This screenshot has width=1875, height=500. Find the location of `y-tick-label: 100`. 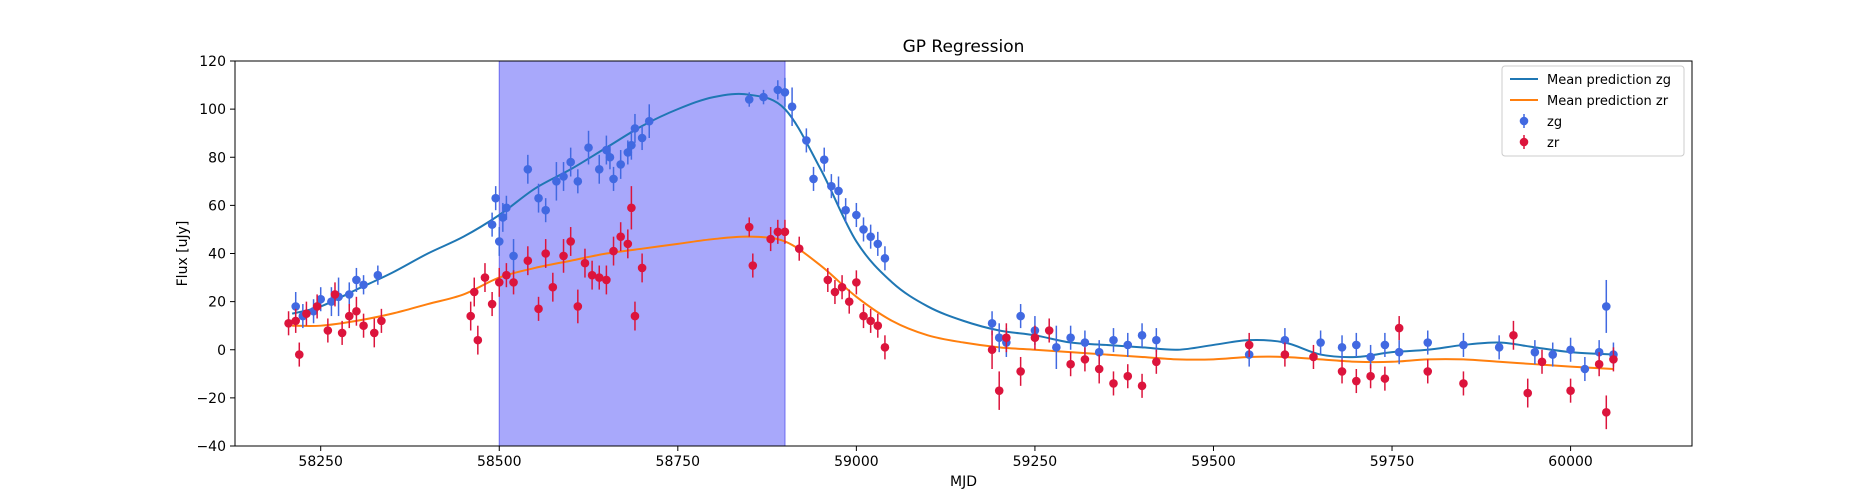

y-tick-label: 100 is located at coordinates (212, 110).